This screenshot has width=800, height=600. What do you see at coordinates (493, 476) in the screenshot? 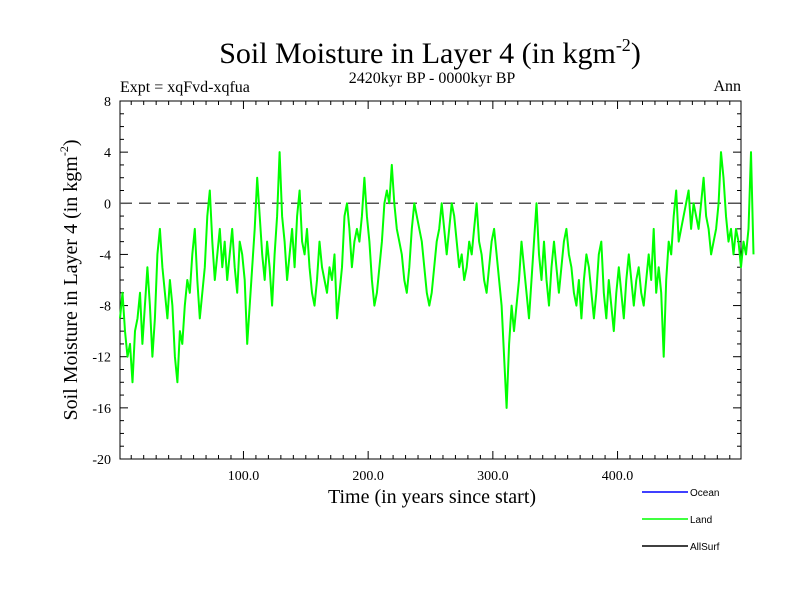
I see `x-tick-label: 300.0` at bounding box center [493, 476].